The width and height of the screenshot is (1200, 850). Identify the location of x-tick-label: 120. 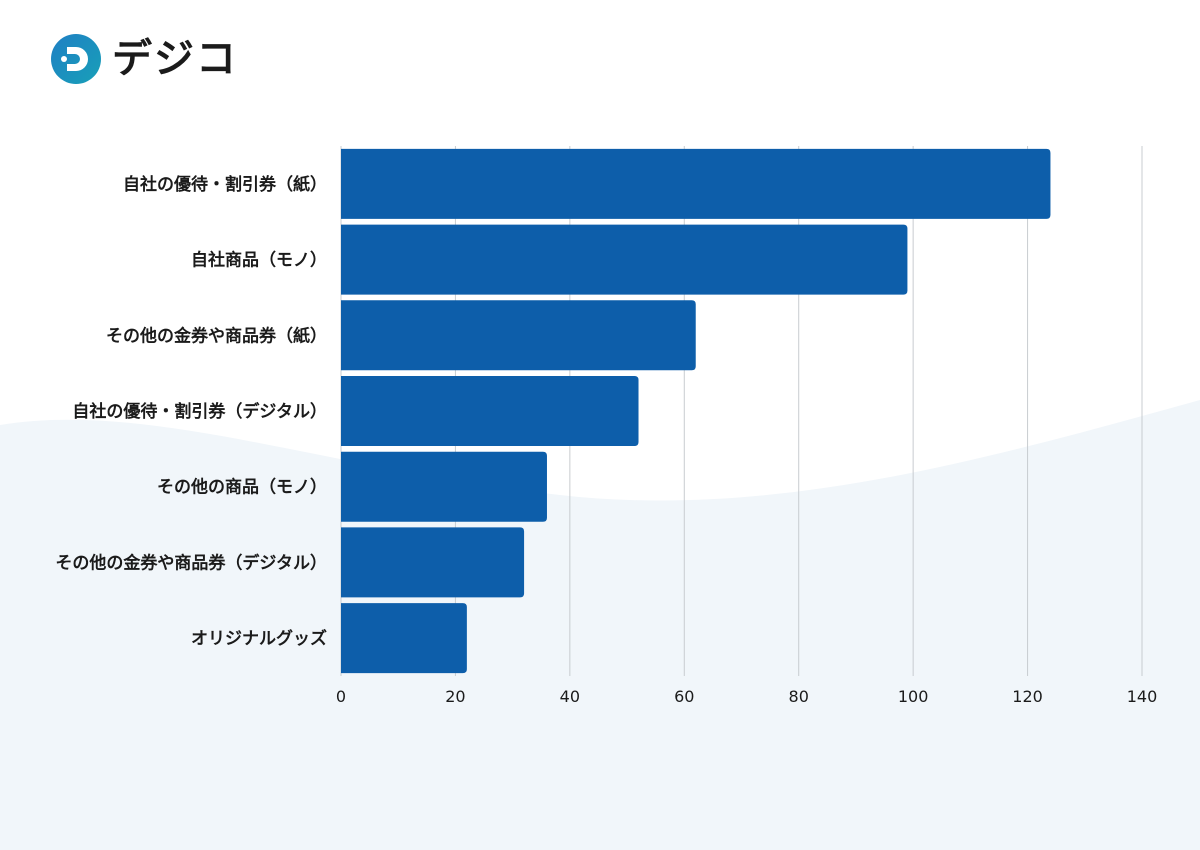
(1027, 696).